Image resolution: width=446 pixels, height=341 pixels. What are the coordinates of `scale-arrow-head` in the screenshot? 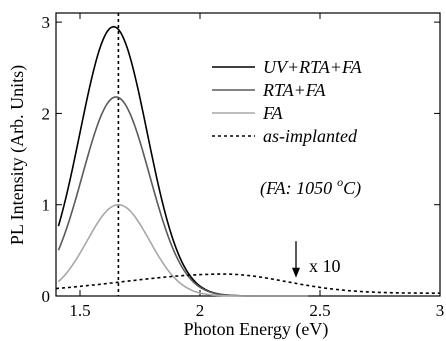 It's located at (296, 272).